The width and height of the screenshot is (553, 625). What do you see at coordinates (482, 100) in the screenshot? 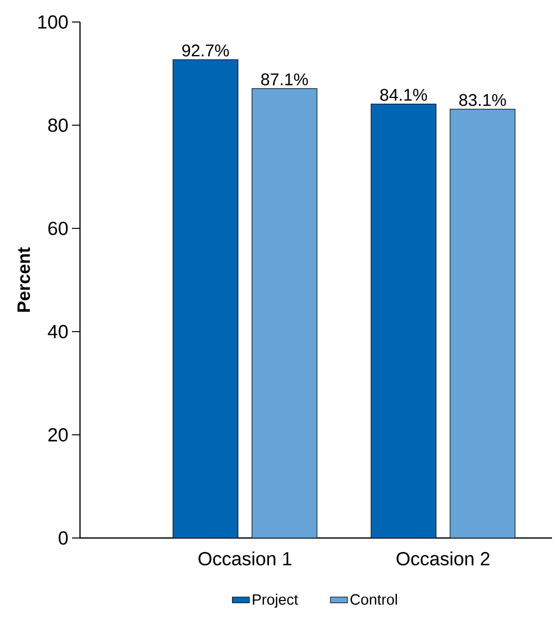
I see `data-label: 83.1%` at bounding box center [482, 100].